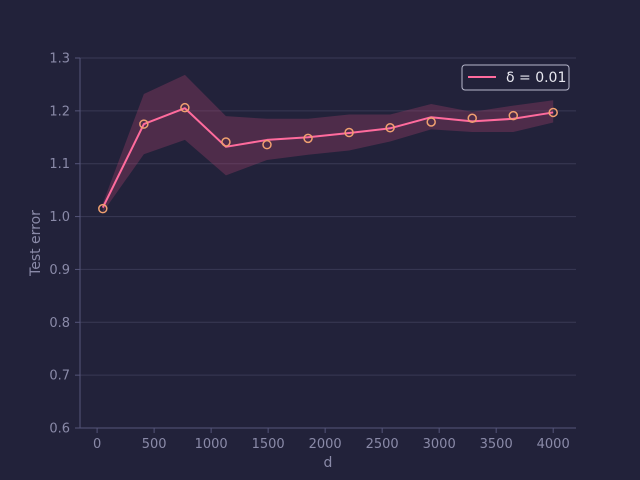 Image resolution: width=640 pixels, height=480 pixels. I want to click on x-tick-label: 3000, so click(439, 444).